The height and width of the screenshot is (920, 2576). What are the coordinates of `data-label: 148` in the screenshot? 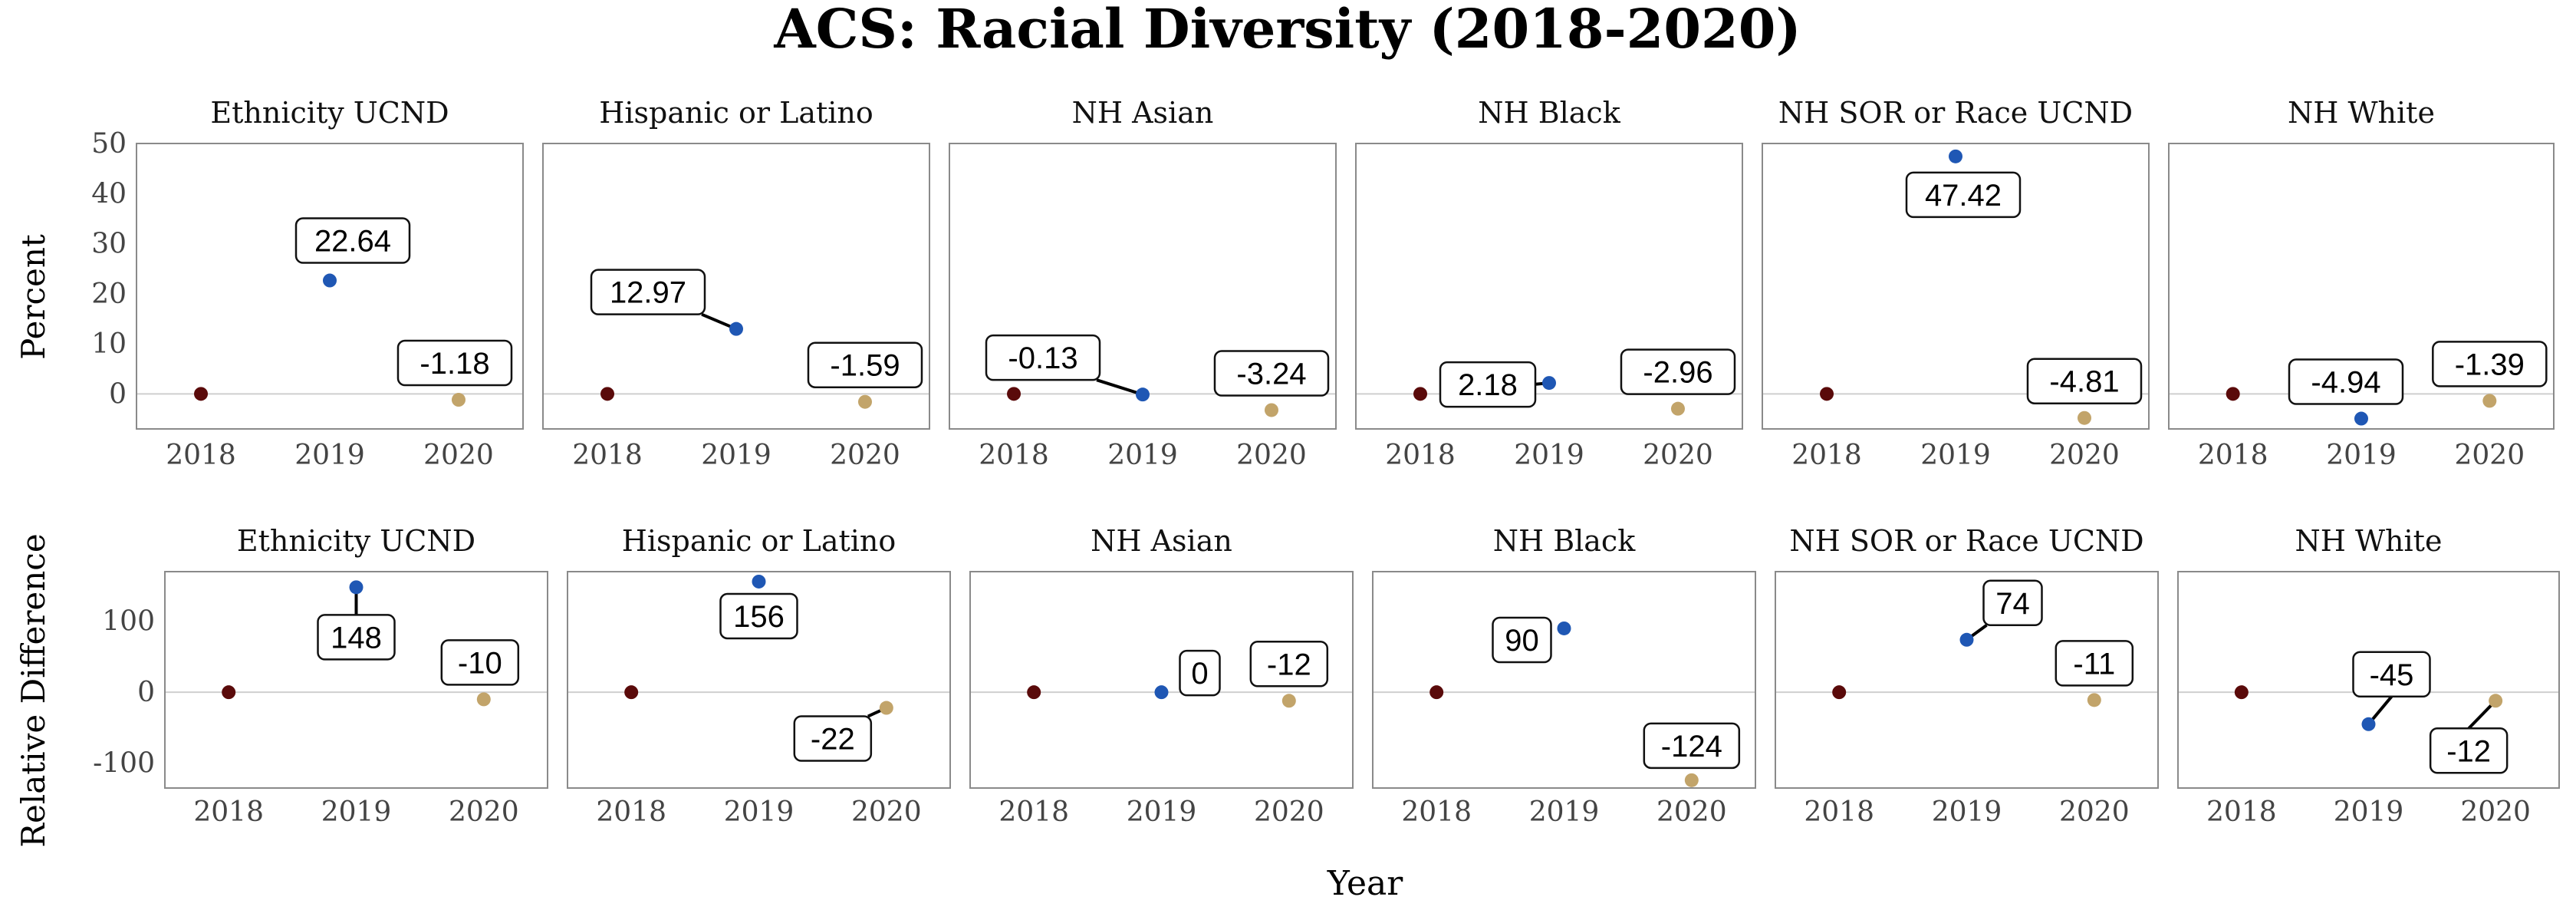 It's located at (356, 638).